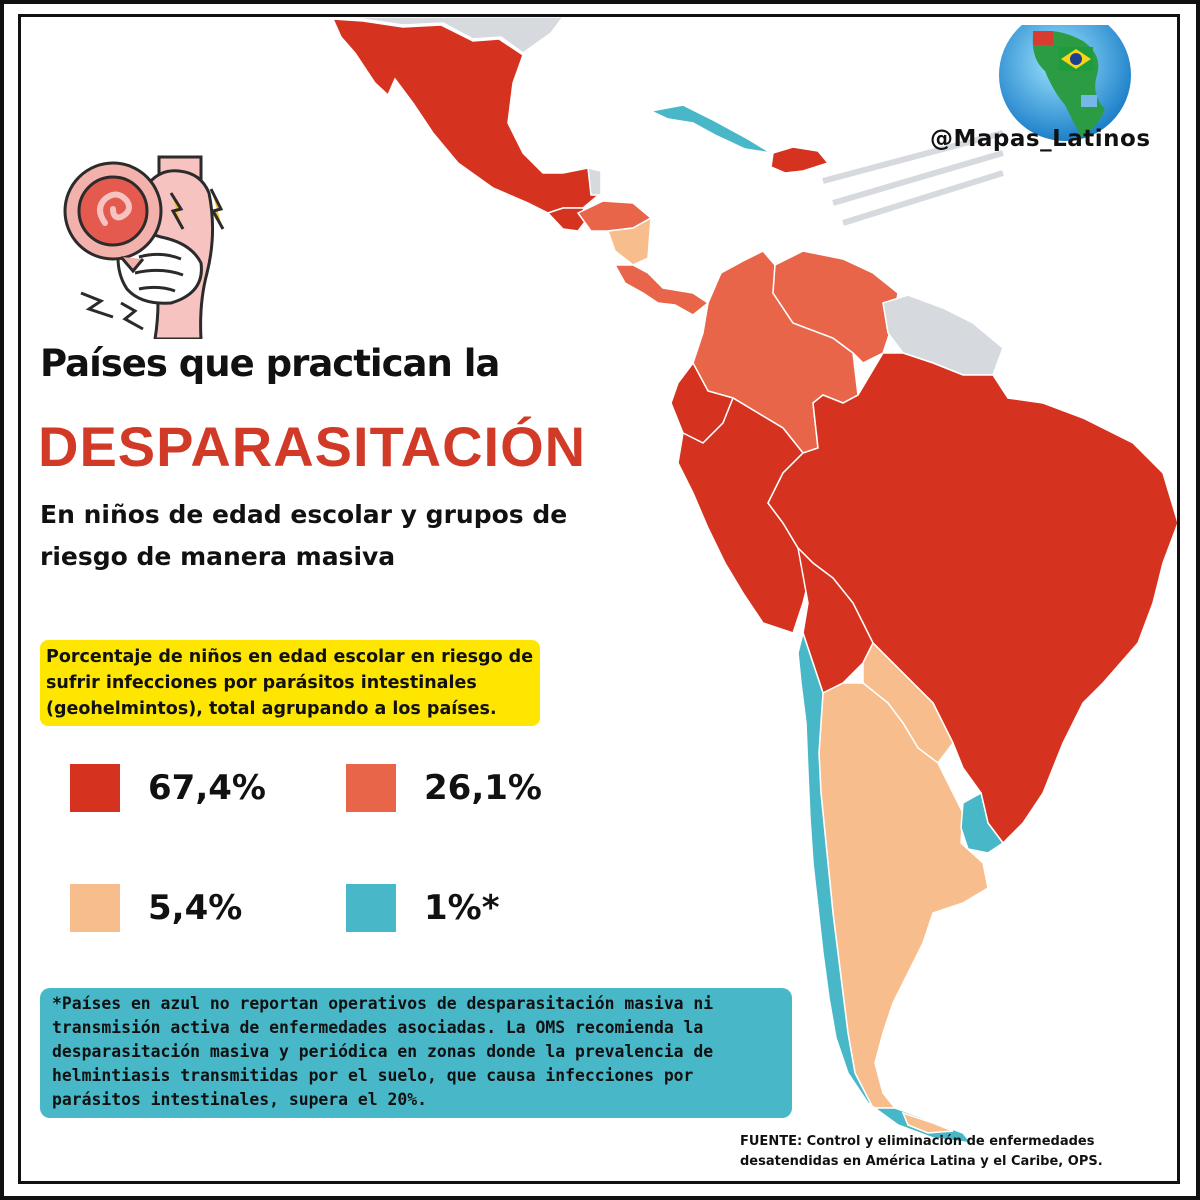 This screenshot has height=1200, width=1200. I want to click on region-tierra-del-fuego, so click(927, 1122).